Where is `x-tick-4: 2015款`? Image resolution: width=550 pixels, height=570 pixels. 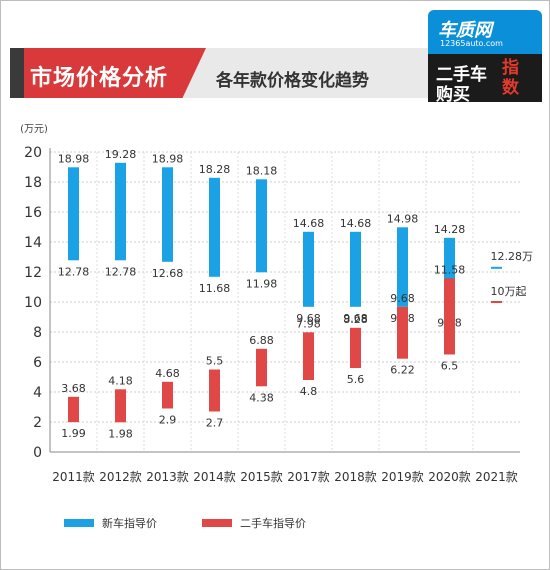 x-tick-4: 2015款 is located at coordinates (261, 477).